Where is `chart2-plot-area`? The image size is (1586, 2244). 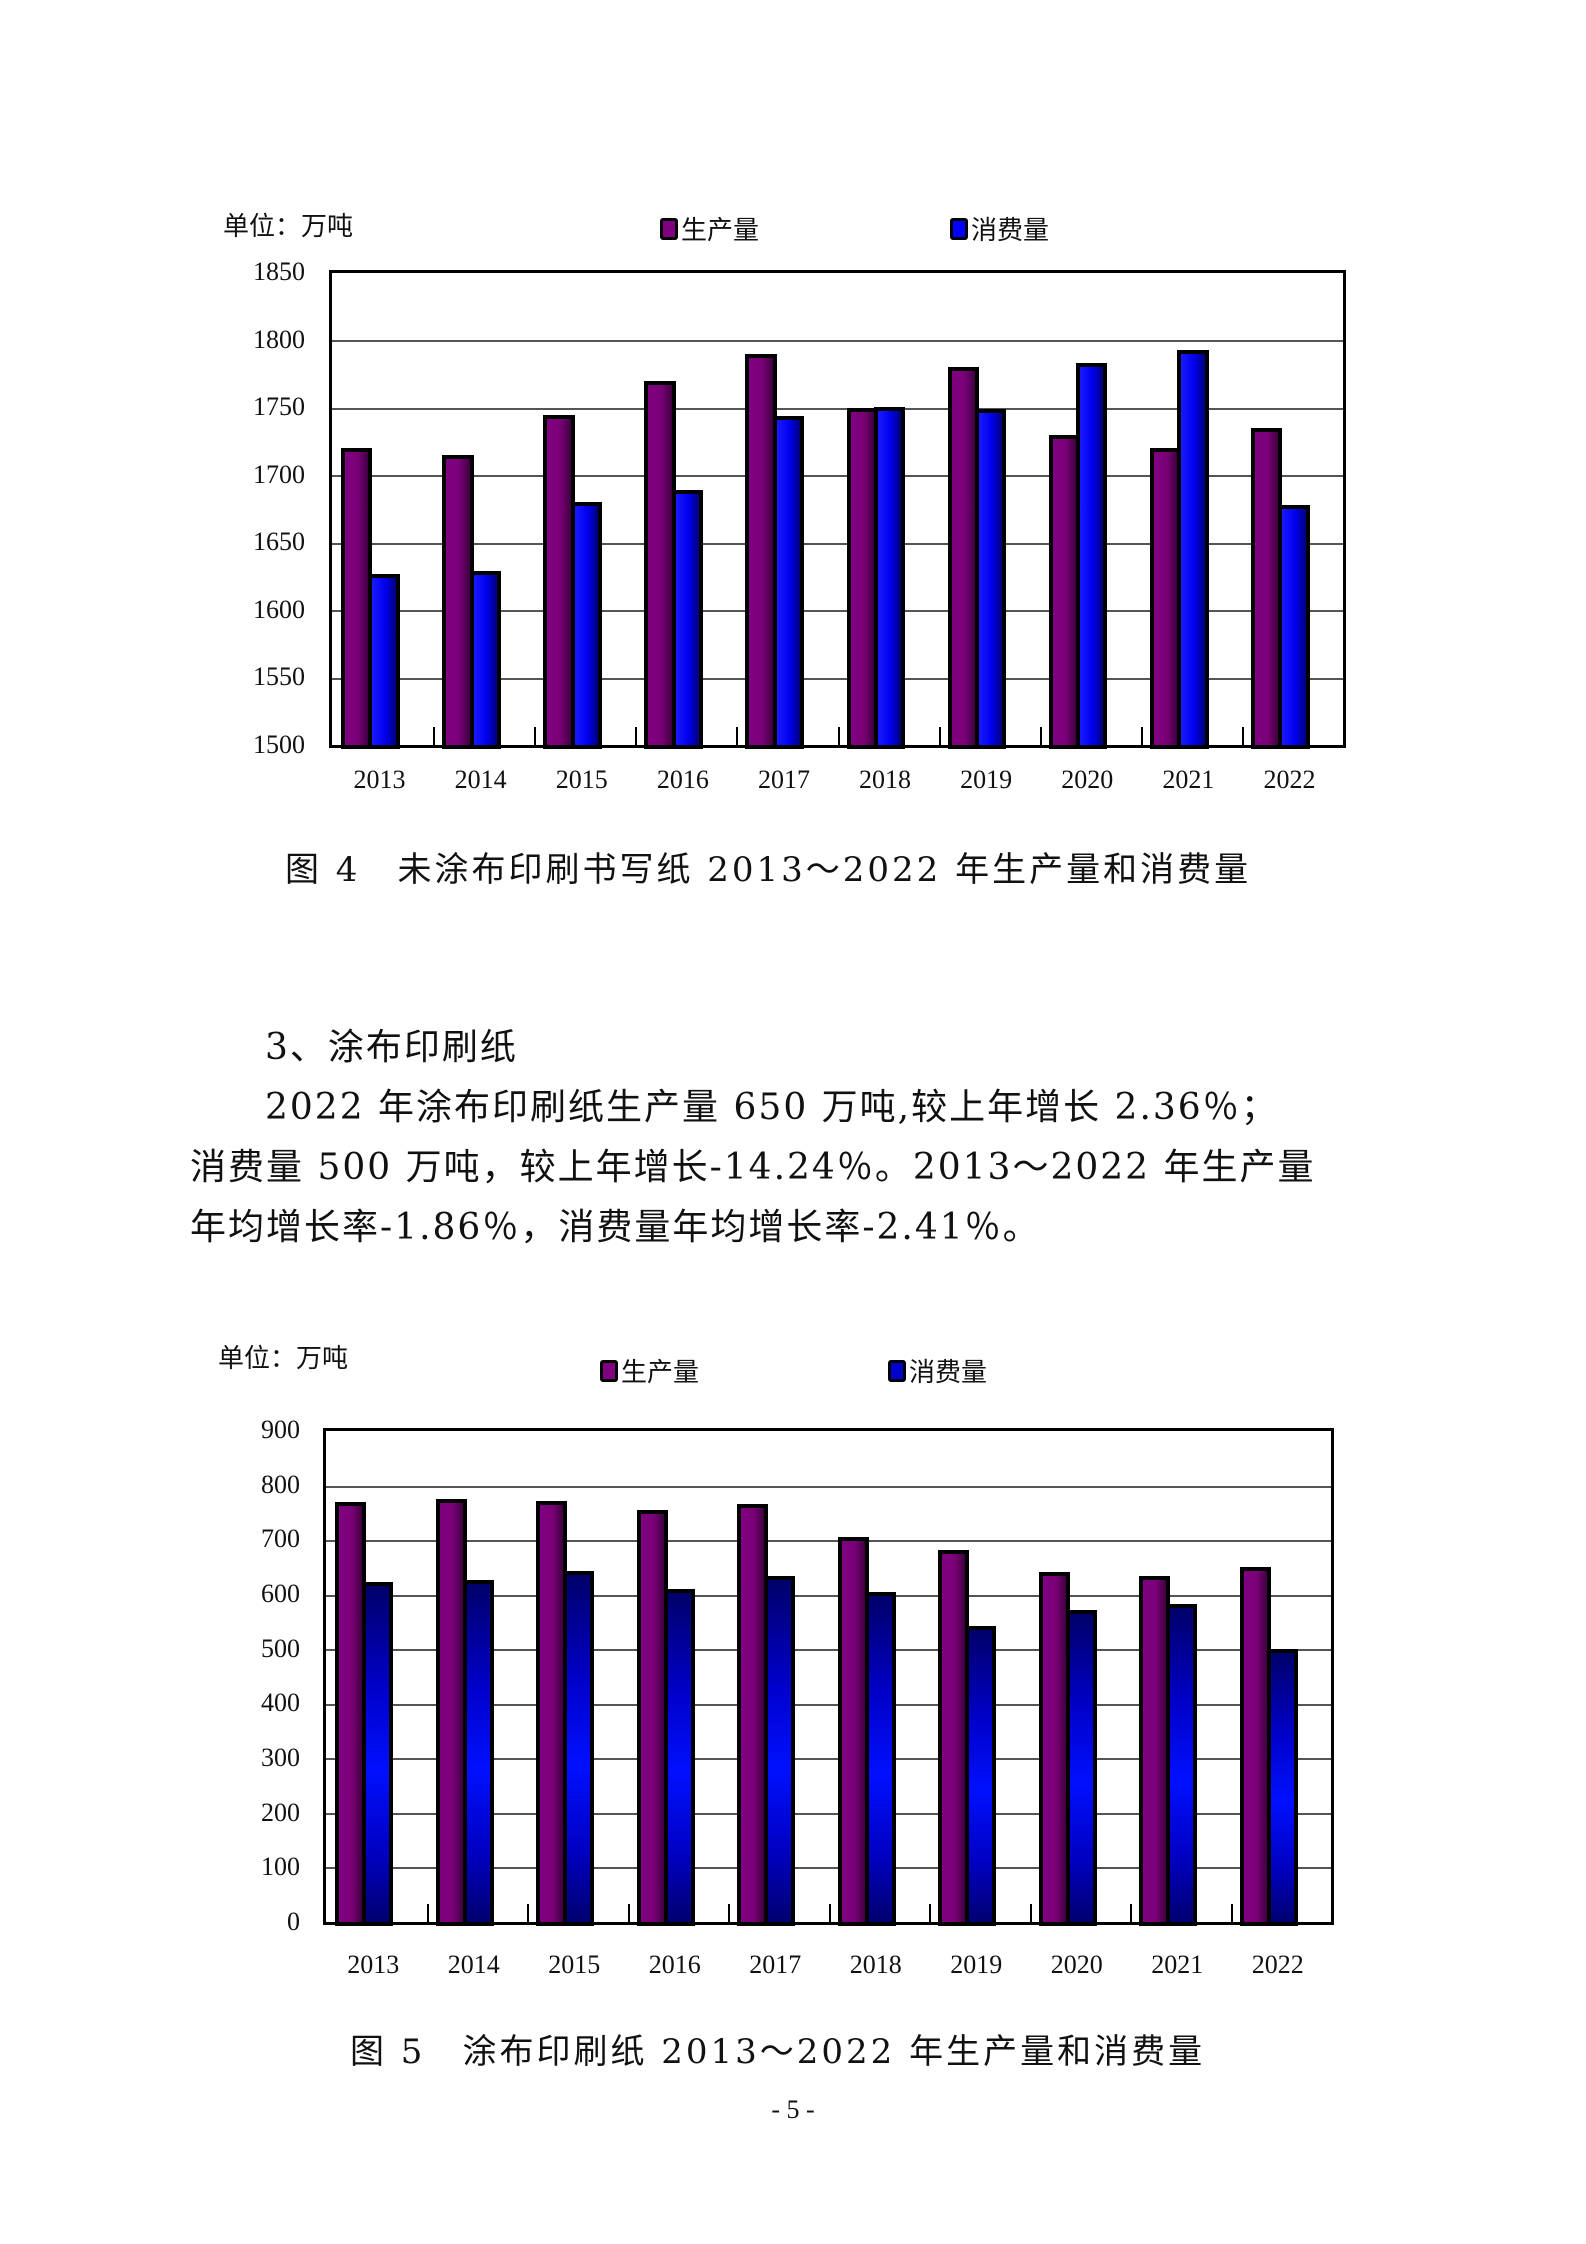 chart2-plot-area is located at coordinates (828, 1677).